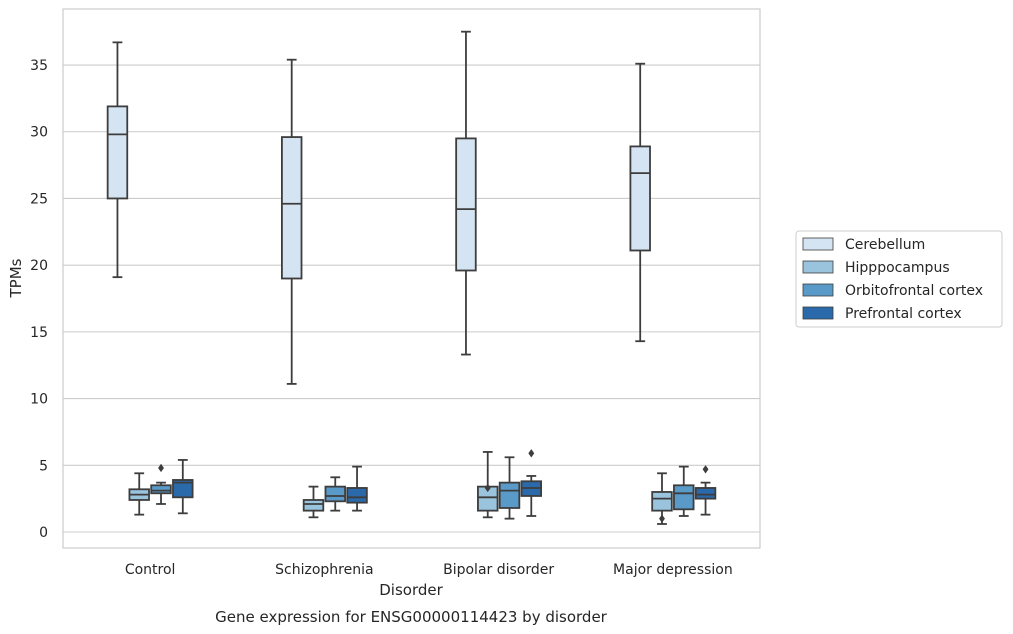  What do you see at coordinates (39, 266) in the screenshot?
I see `y-tick-label: 20` at bounding box center [39, 266].